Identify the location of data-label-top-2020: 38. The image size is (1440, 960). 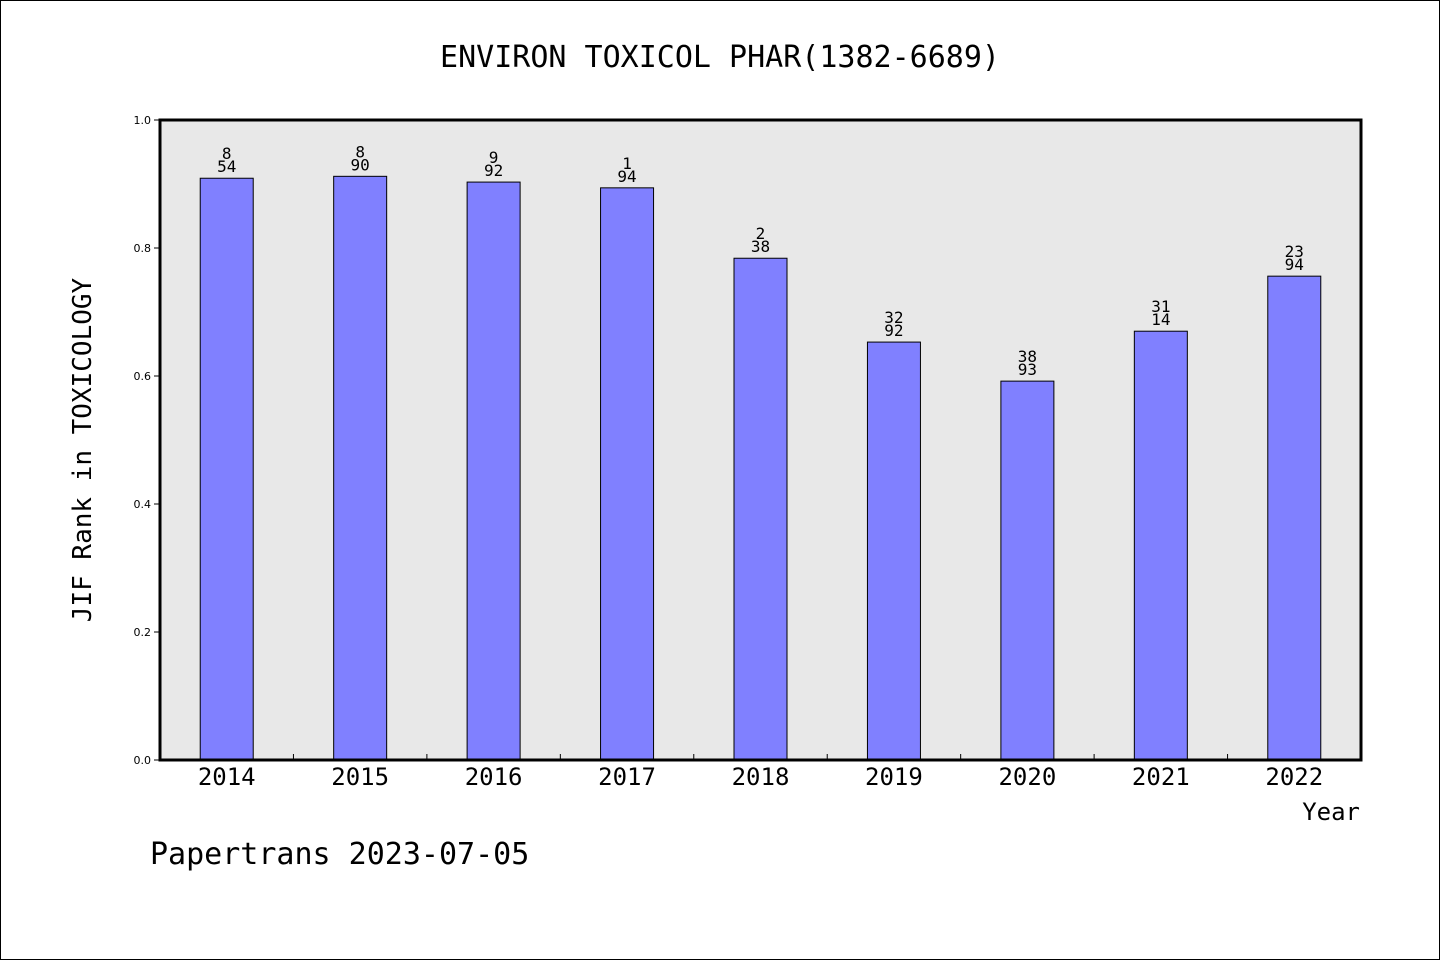
(1027, 356).